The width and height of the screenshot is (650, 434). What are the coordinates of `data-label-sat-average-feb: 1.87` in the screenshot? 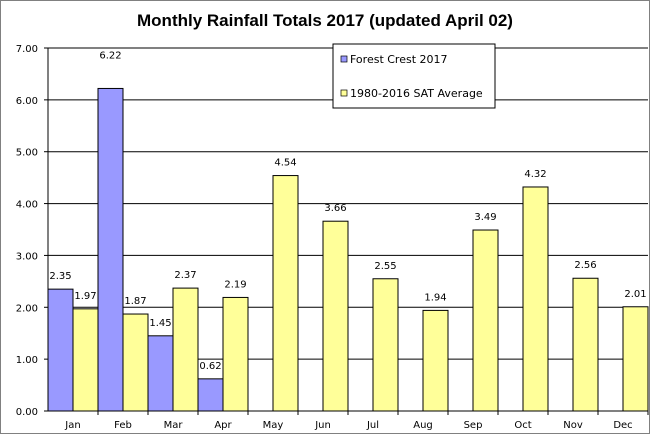 It's located at (135, 301).